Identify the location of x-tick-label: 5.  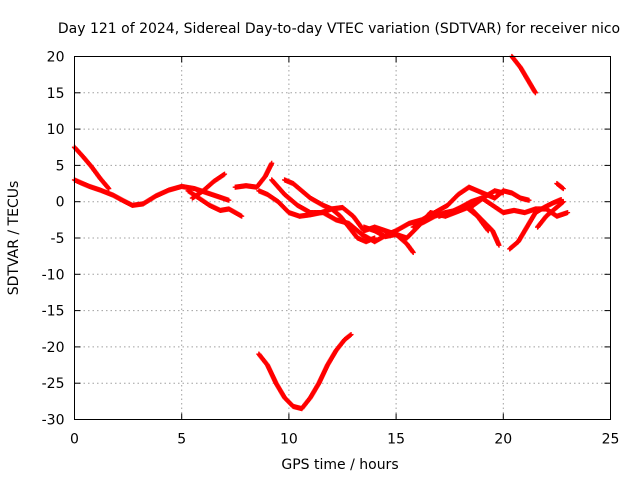
(181, 440).